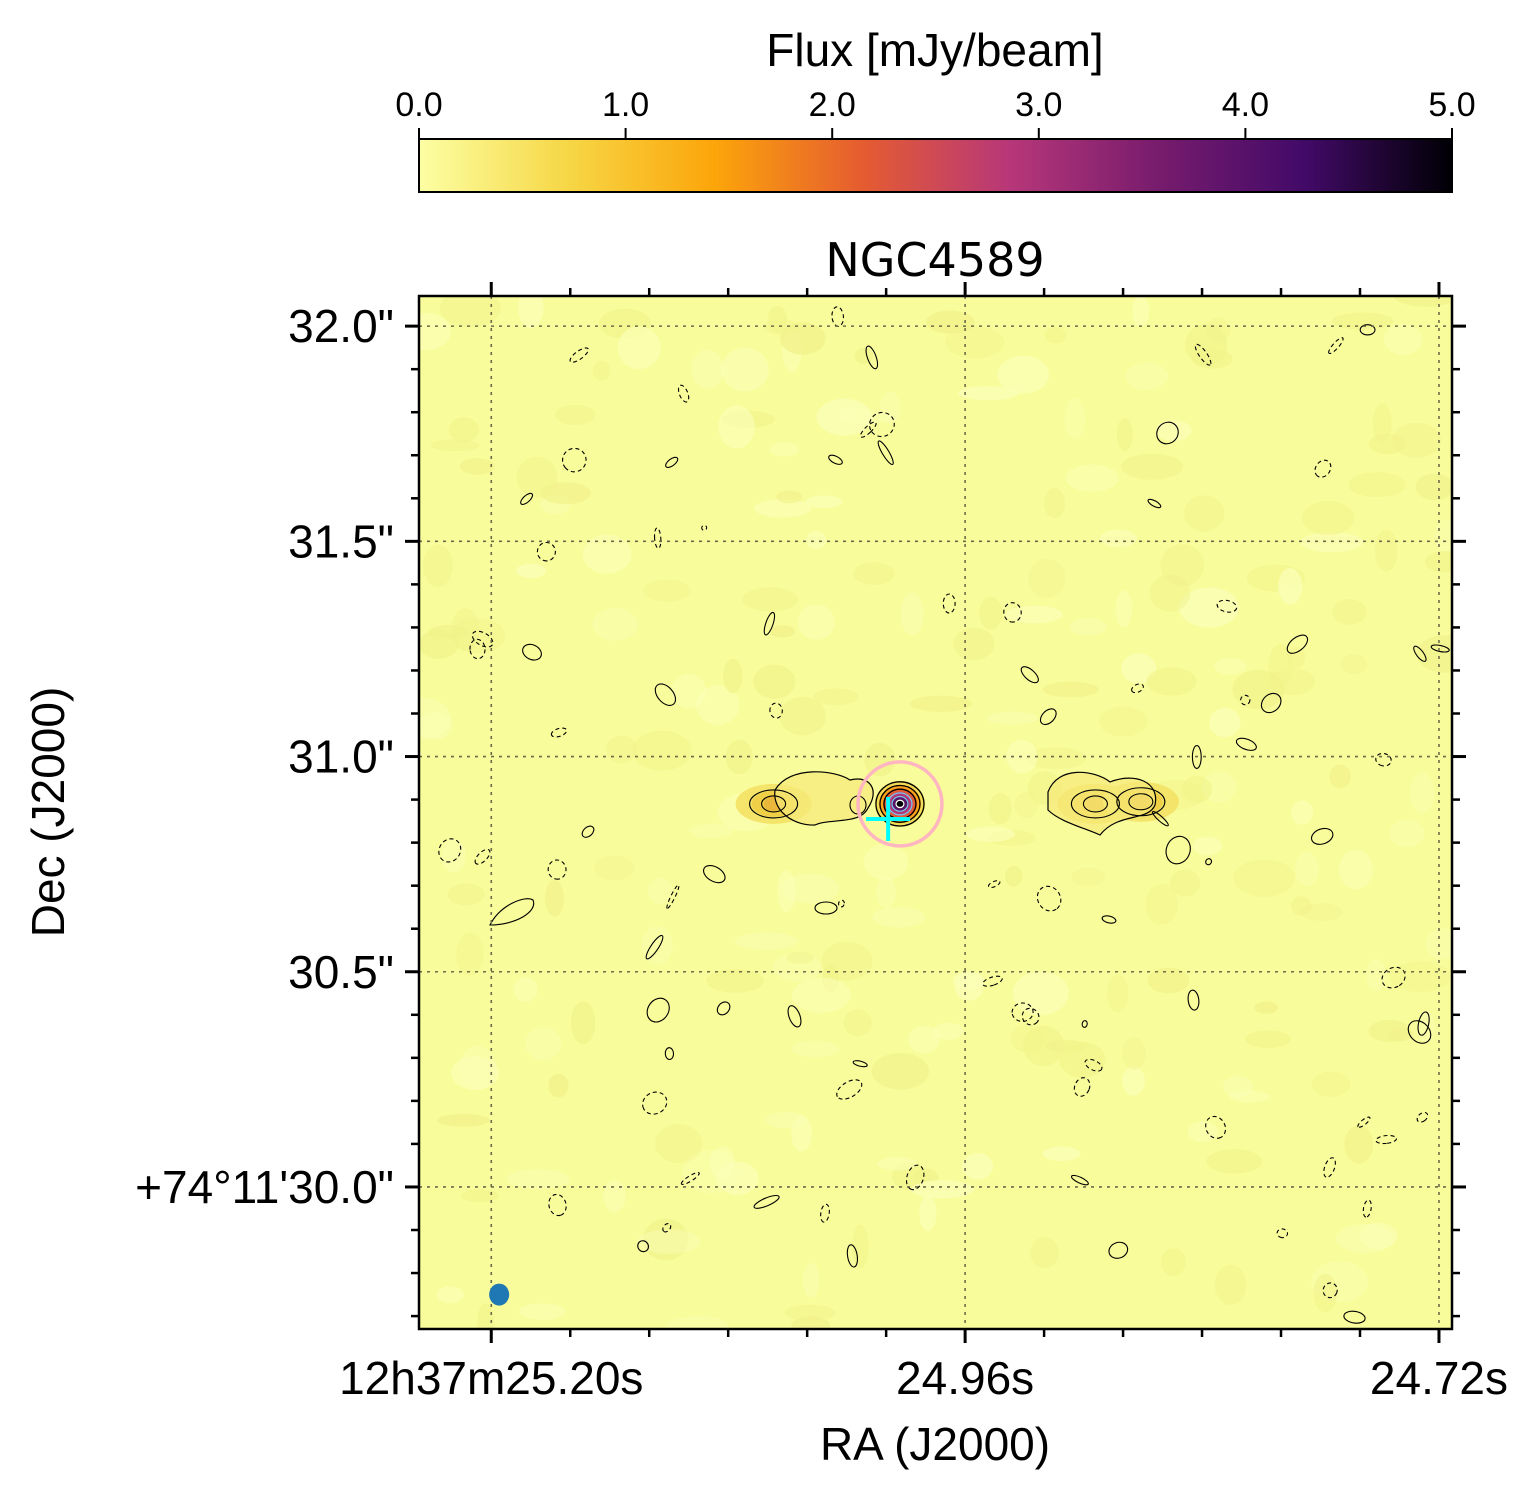 Image resolution: width=1527 pixels, height=1496 pixels. What do you see at coordinates (418, 105) in the screenshot?
I see `colorbar-tick-label: 0.0` at bounding box center [418, 105].